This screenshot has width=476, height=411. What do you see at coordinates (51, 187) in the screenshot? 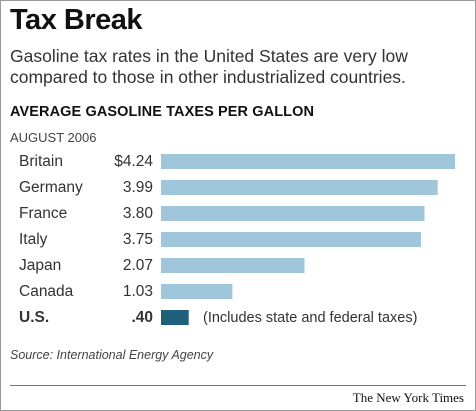
I see `category-label-germany: Germany` at bounding box center [51, 187].